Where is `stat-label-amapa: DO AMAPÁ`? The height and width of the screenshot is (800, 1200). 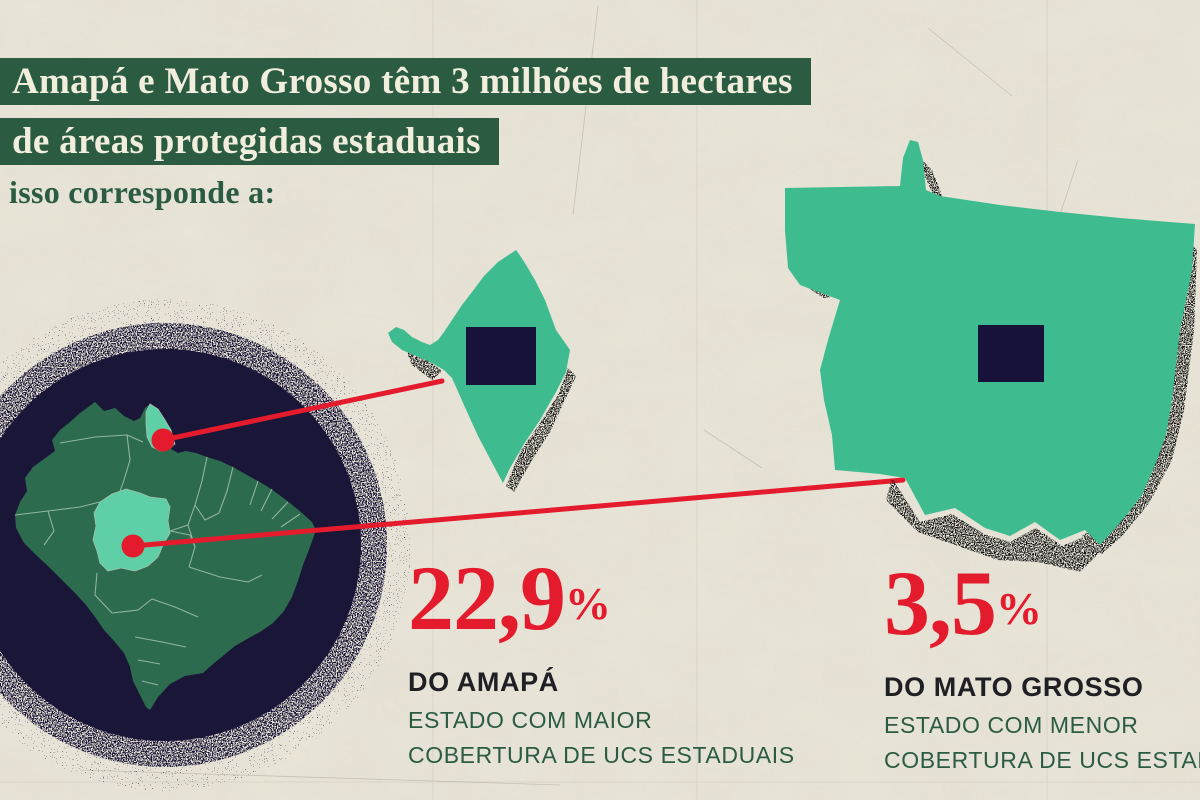
stat-label-amapa: DO AMAPÁ is located at coordinates (483, 682).